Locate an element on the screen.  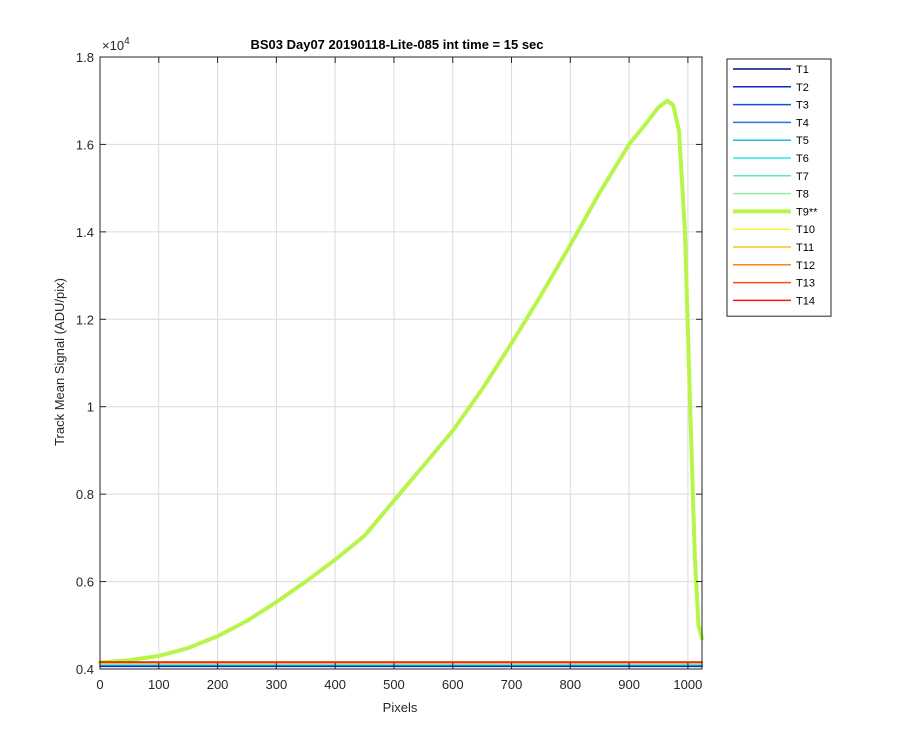
legend-label: T4 is located at coordinates (802, 123).